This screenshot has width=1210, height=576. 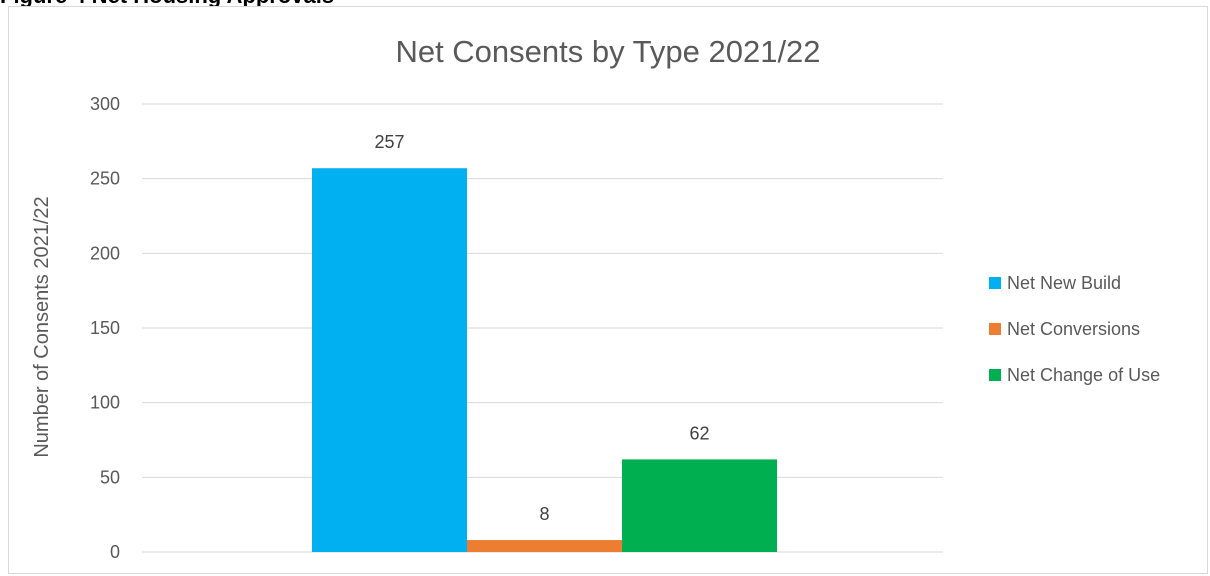 What do you see at coordinates (995, 329) in the screenshot?
I see `legend-swatch-net-conversions` at bounding box center [995, 329].